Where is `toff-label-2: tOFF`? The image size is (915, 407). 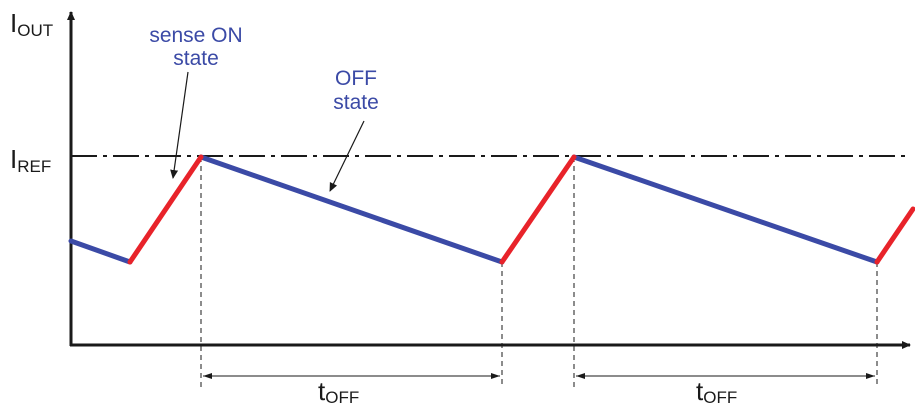 toff-label-2: tOFF is located at coordinates (716, 391).